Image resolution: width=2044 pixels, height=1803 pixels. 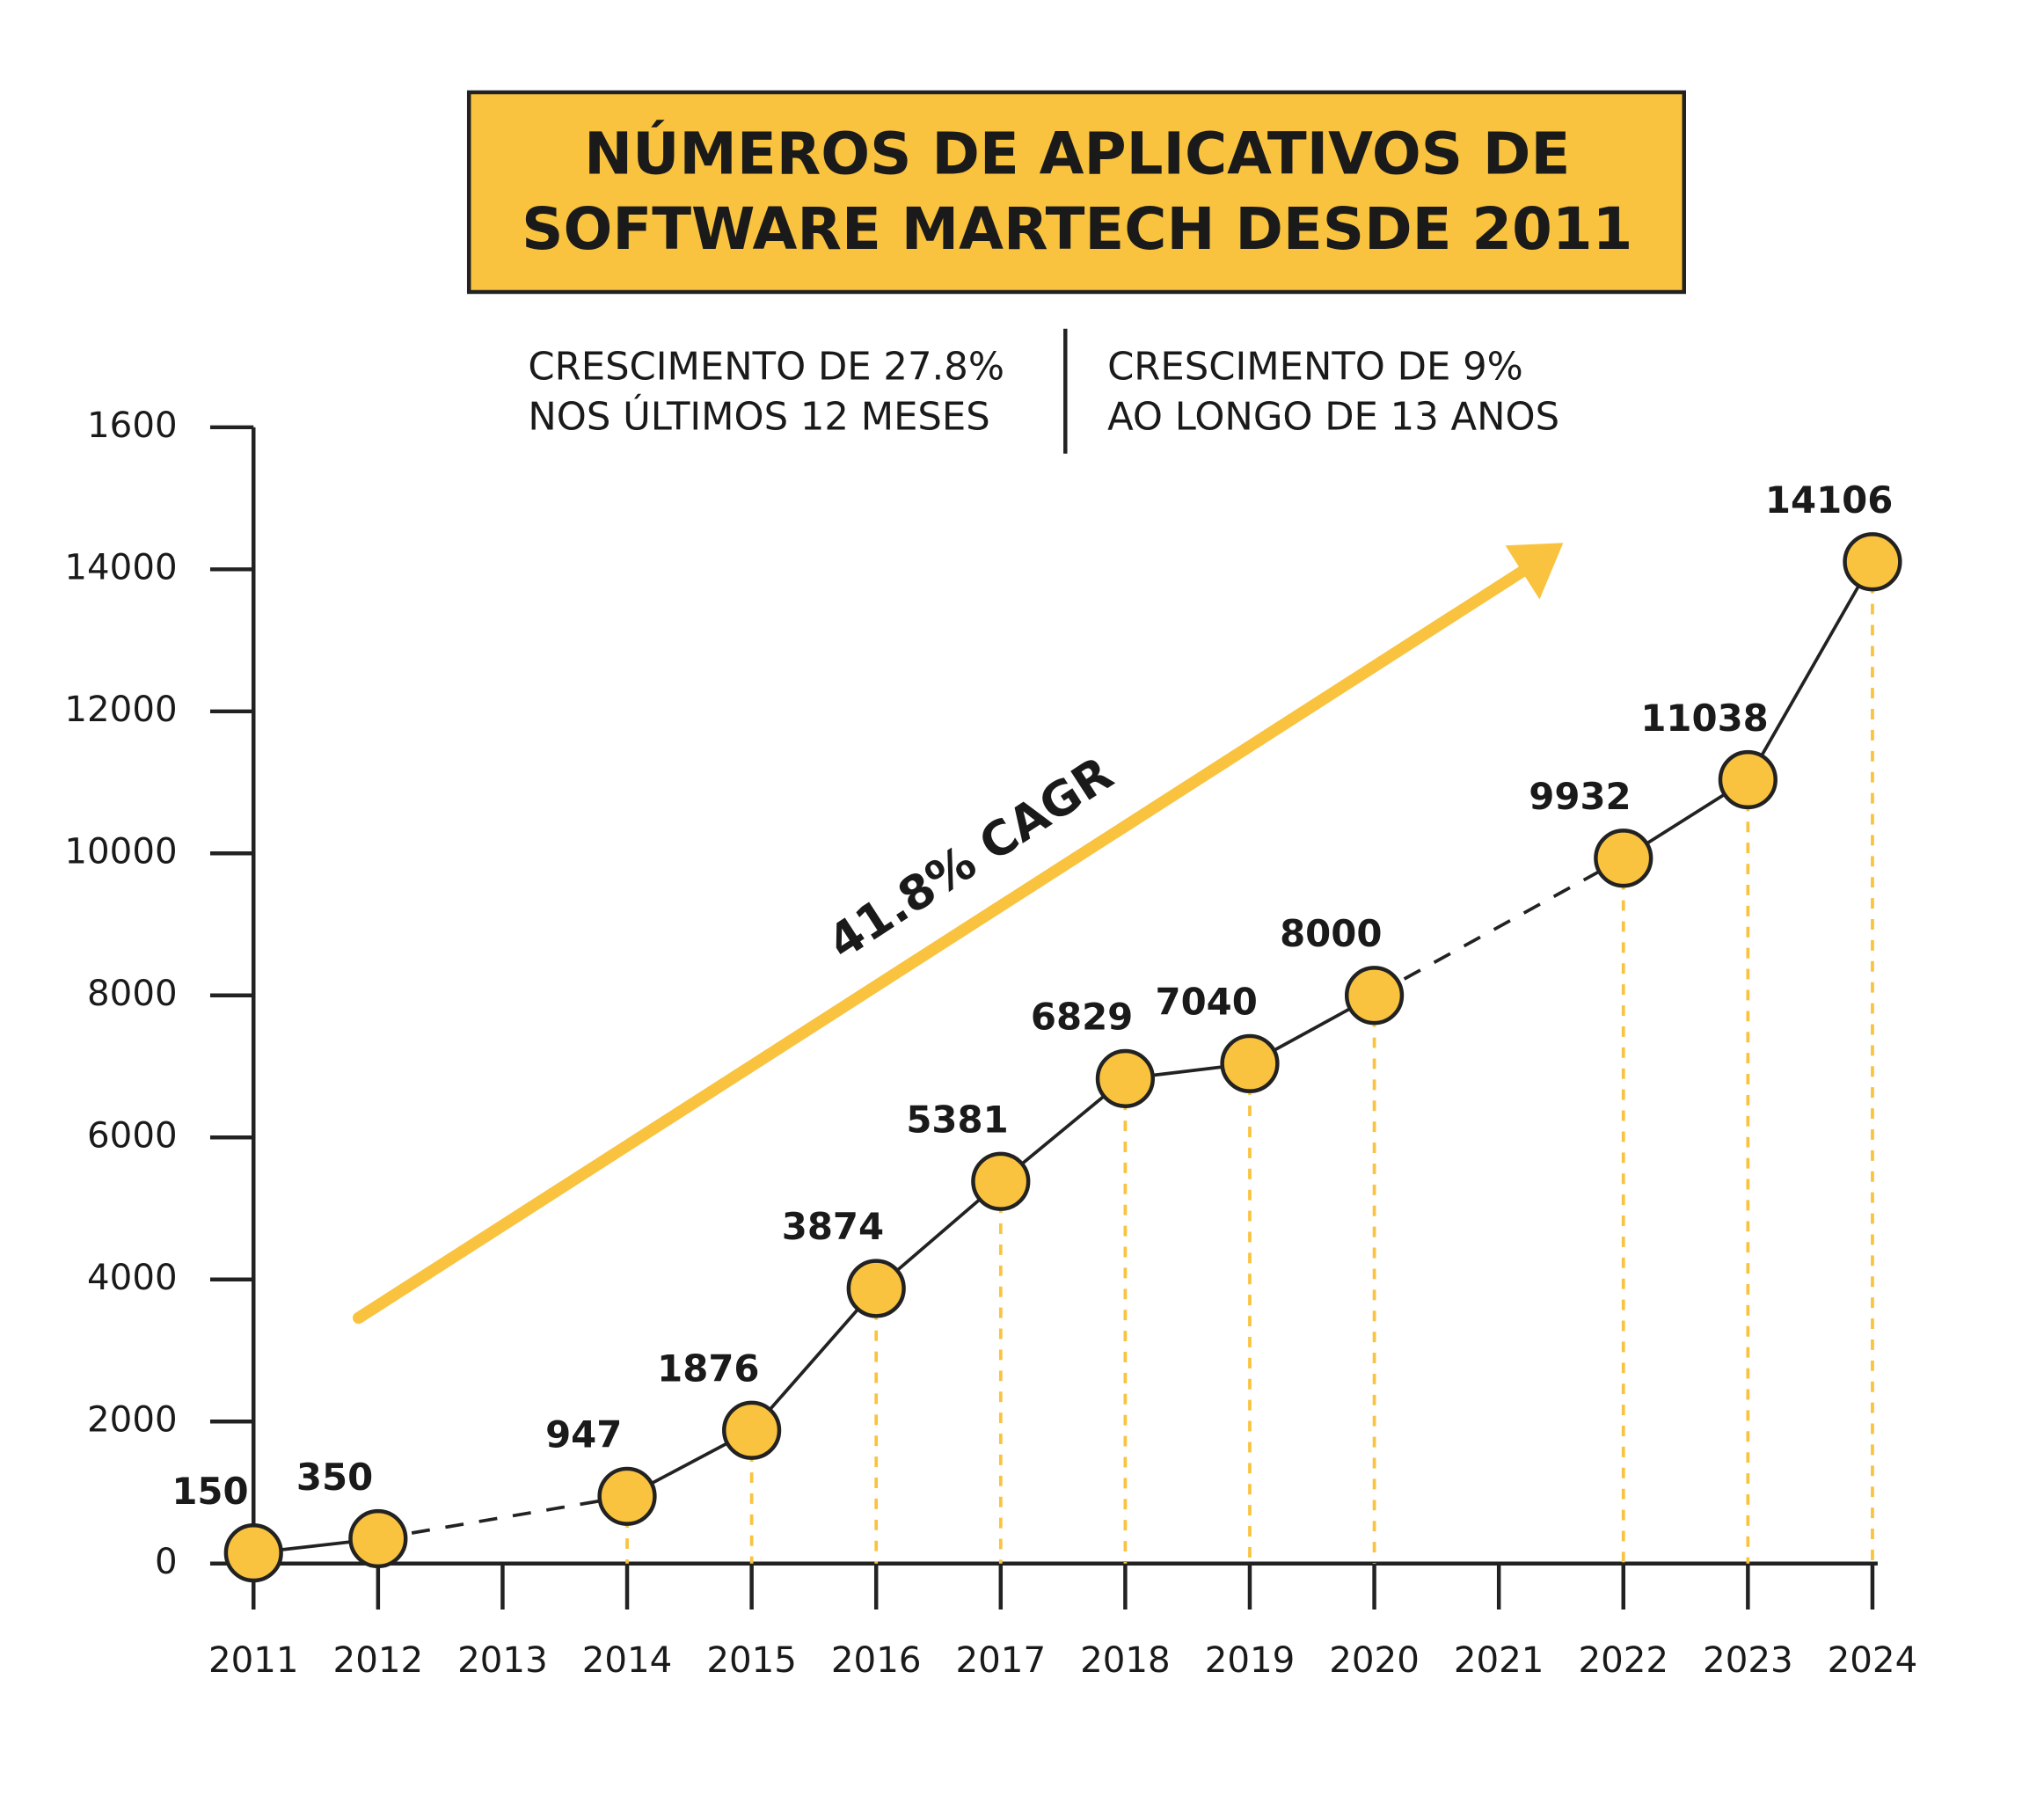 I want to click on x-tick-label: 2024, so click(x=1873, y=1660).